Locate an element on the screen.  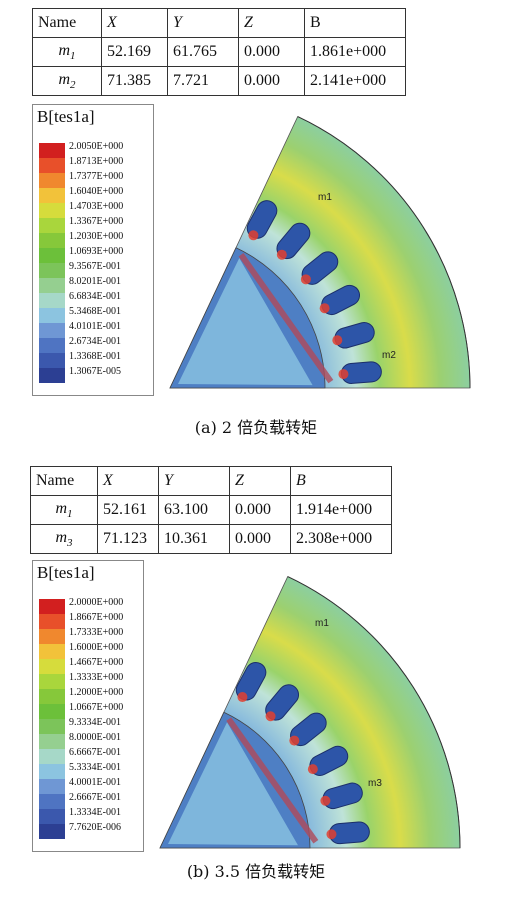
caption-b: (b) 3.5 倍负载转矩 is located at coordinates (256, 871).